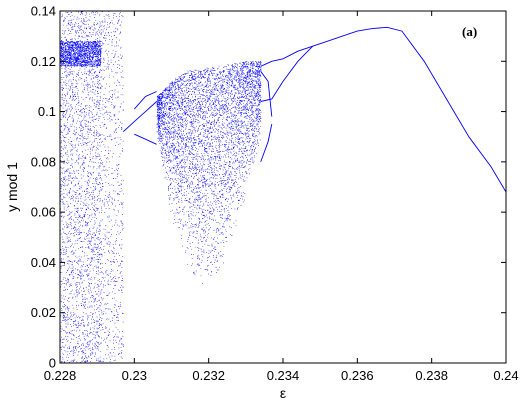 This screenshot has height=404, width=525. Describe the element at coordinates (43, 61) in the screenshot. I see `y-tick-label: 0.12` at that location.